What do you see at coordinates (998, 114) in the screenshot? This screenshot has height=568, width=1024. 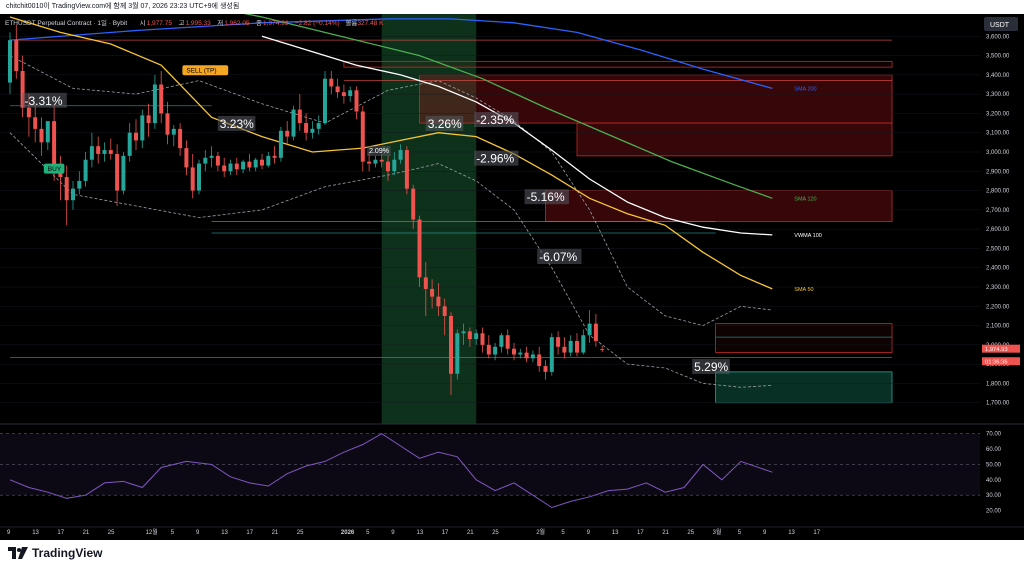 I see `price-tick-15: 3,200.00` at bounding box center [998, 114].